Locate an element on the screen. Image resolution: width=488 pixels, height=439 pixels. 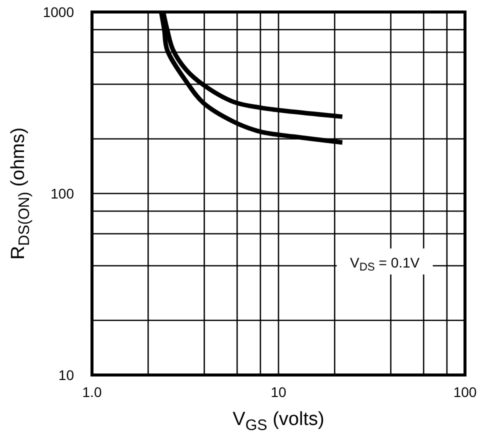
x-tick-label: 100 is located at coordinates (465, 392).